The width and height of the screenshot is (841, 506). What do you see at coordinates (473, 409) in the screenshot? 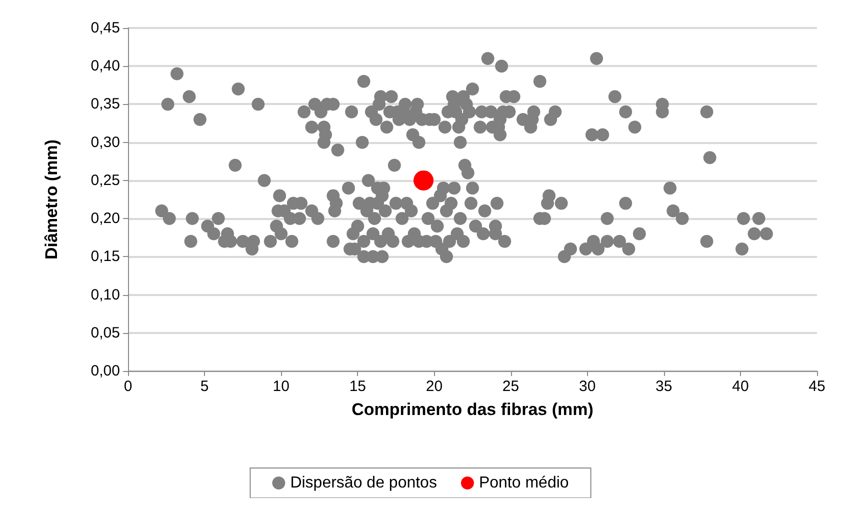
I see `x-axis-title: Comprimento das fibras (mm)` at bounding box center [473, 409].